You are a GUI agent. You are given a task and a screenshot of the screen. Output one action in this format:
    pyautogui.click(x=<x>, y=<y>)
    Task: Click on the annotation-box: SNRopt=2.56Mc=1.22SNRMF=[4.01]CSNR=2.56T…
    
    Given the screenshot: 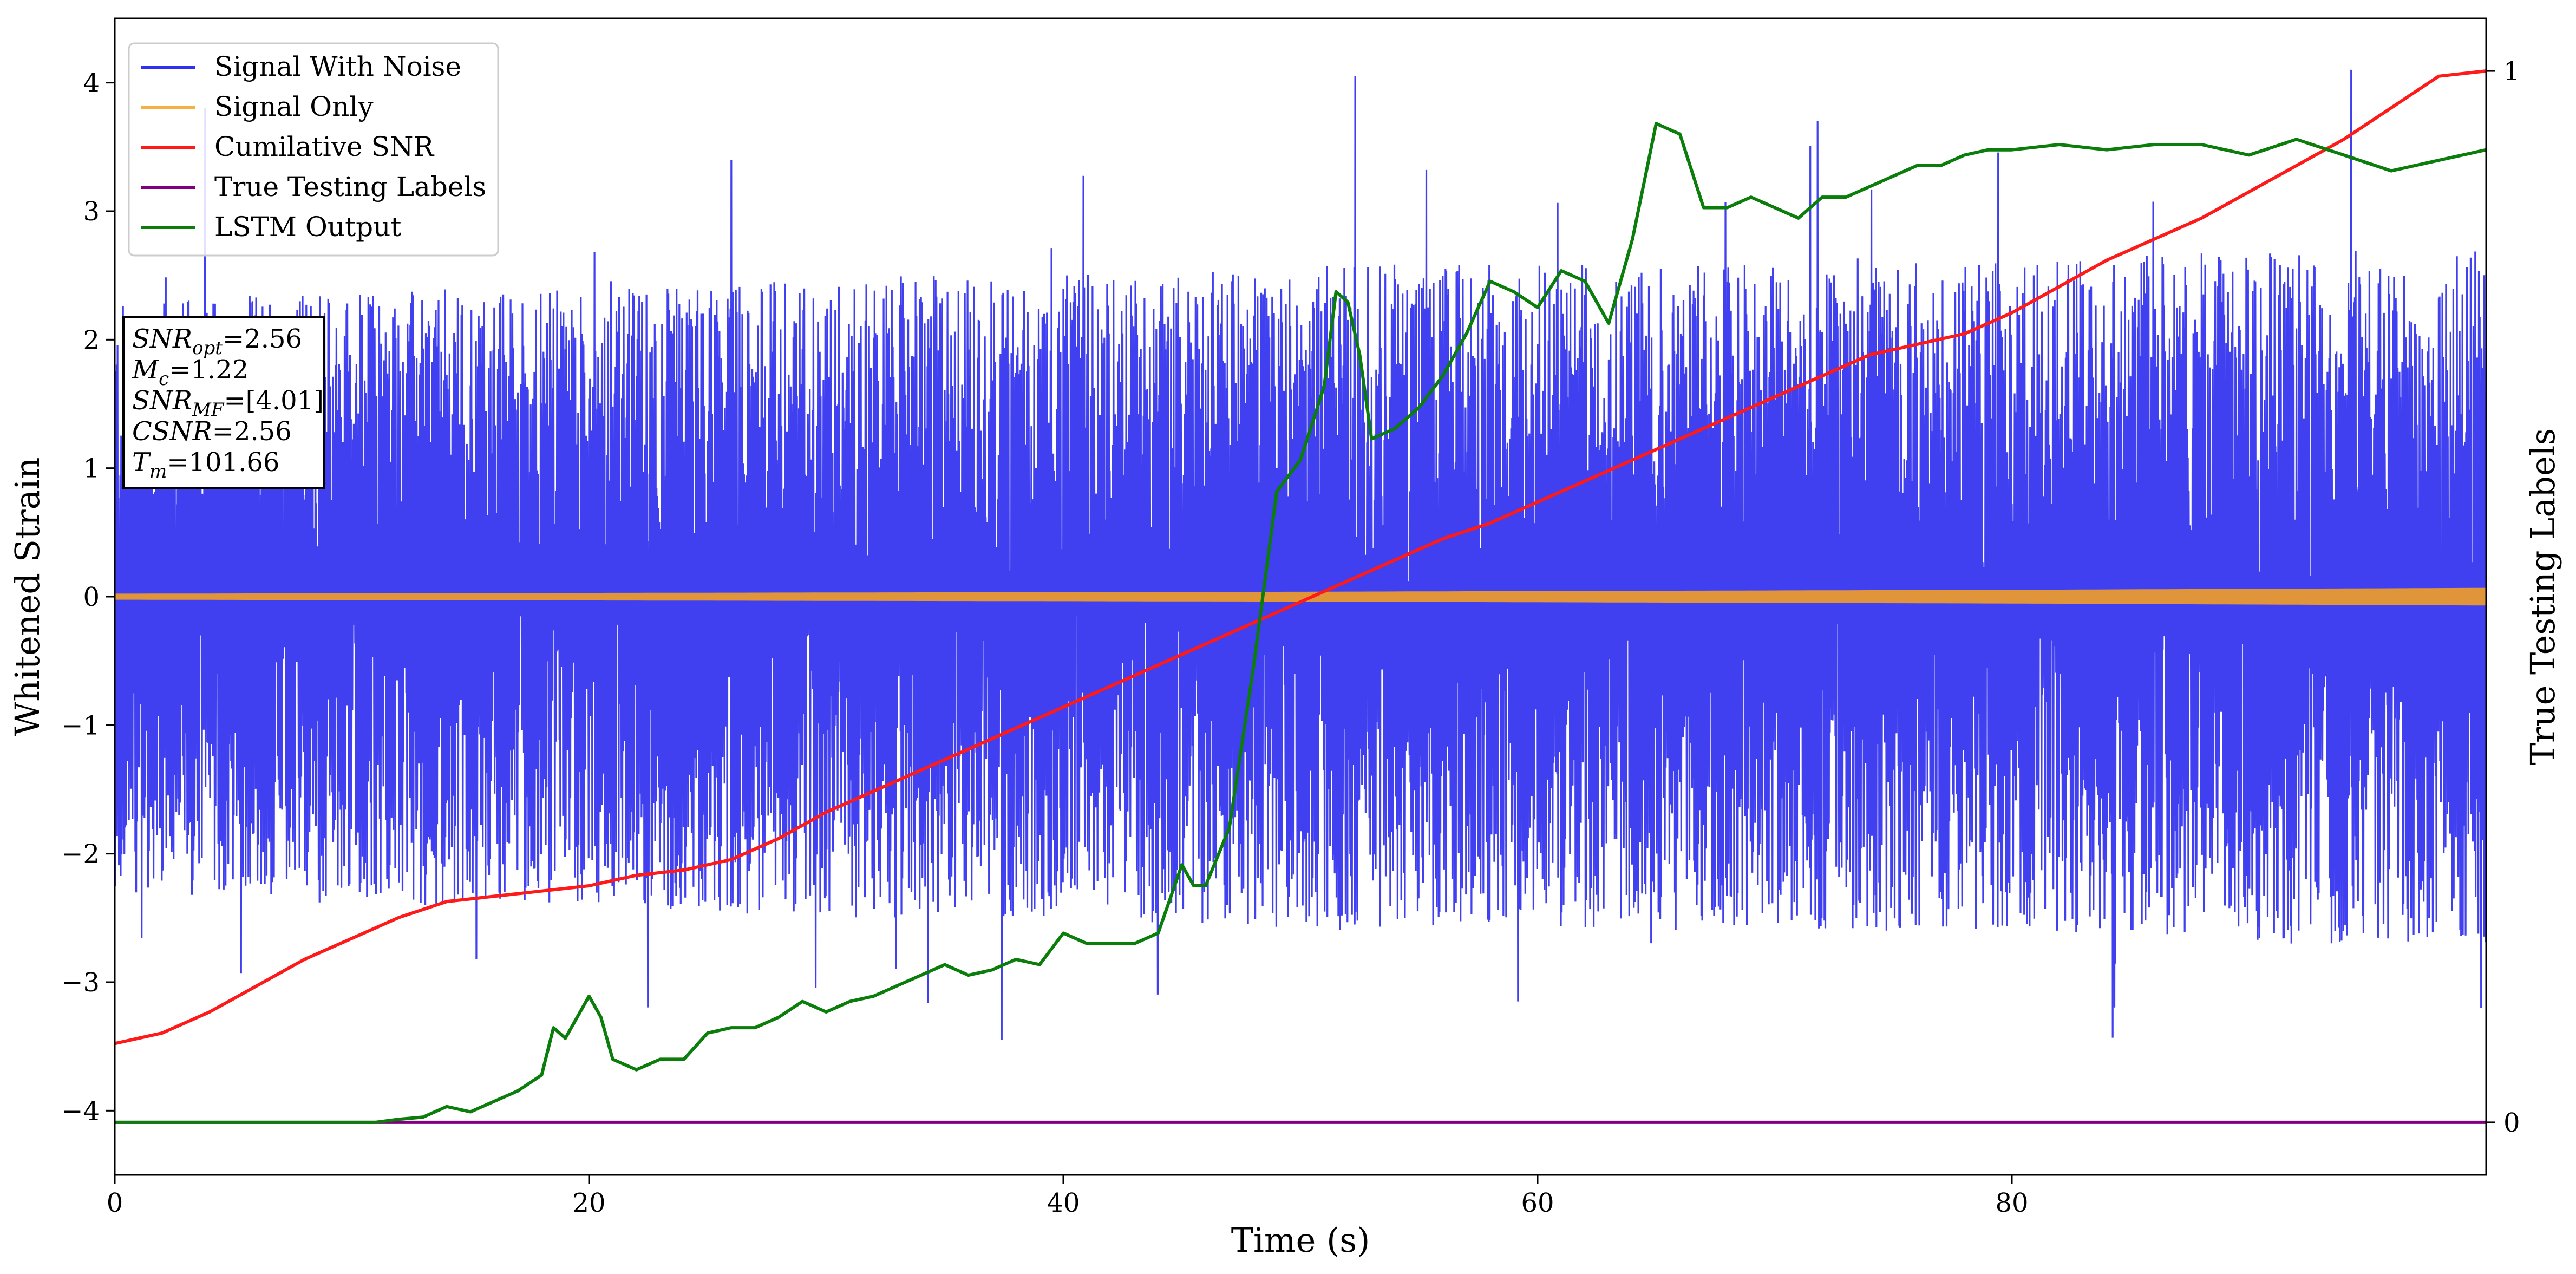 What is the action you would take?
    pyautogui.click(x=223, y=402)
    